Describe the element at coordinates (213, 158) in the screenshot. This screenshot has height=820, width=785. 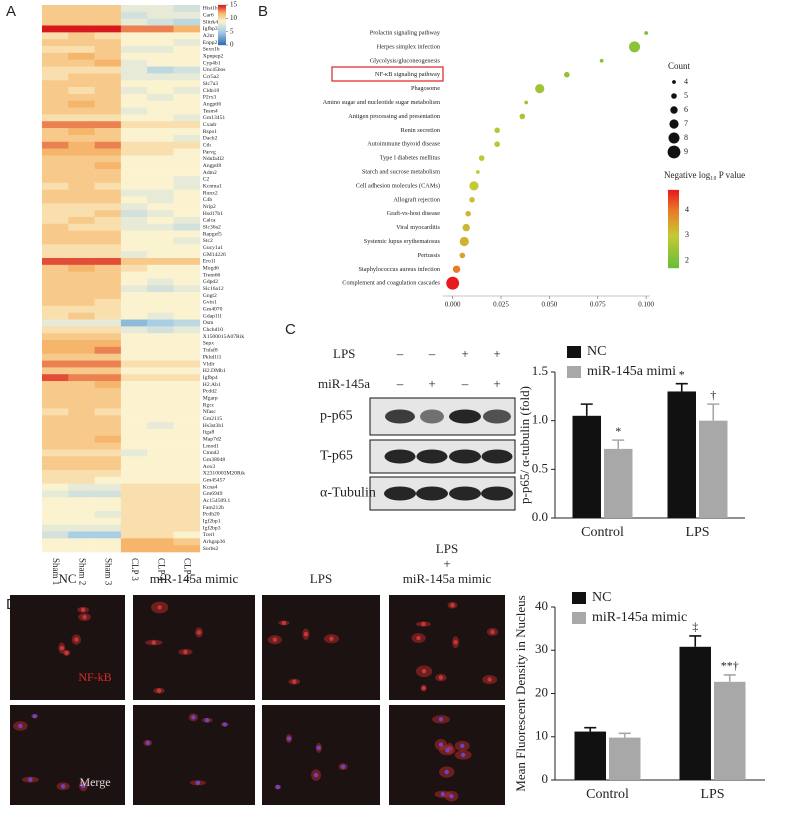
I see `row-label: Ndufa4l2` at that location.